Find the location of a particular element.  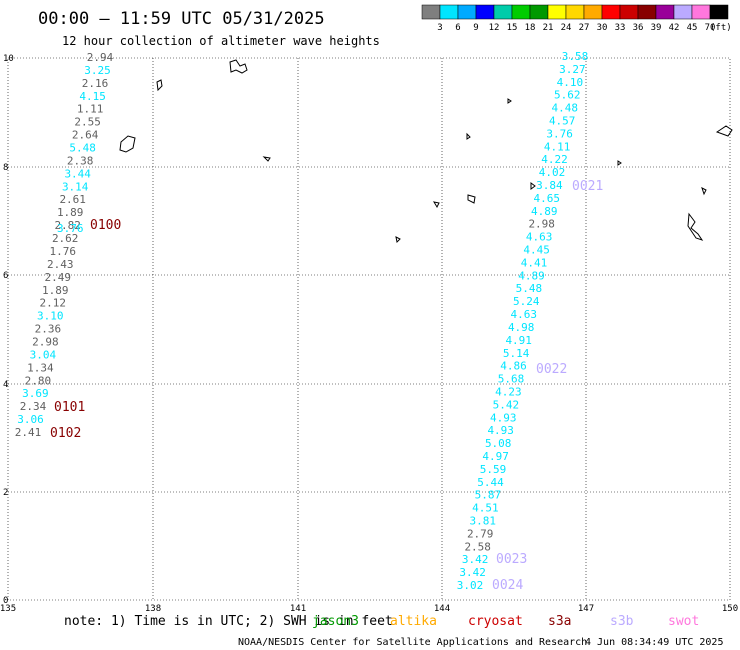

wave-height-label: 4.91 is located at coordinates (518, 340).